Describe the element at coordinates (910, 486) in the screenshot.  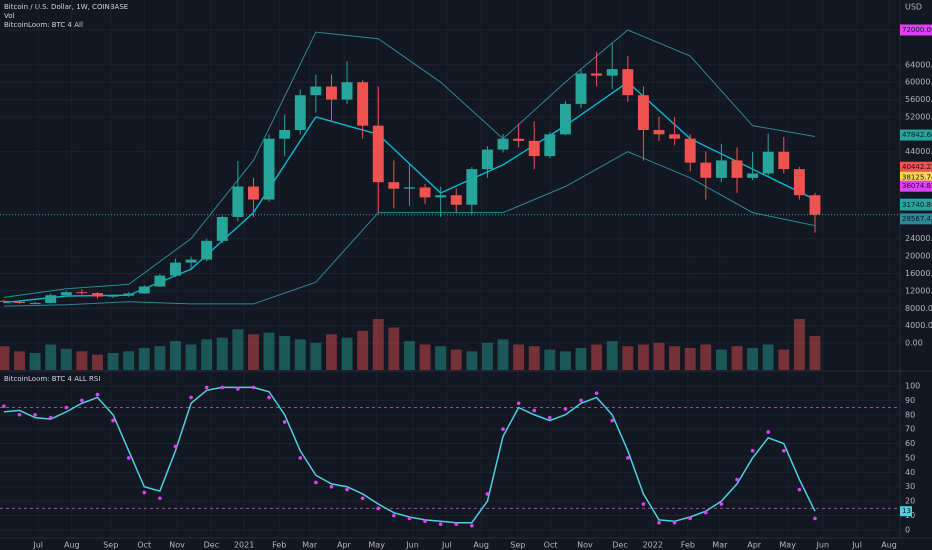
I see `y-tick-label: 30` at that location.